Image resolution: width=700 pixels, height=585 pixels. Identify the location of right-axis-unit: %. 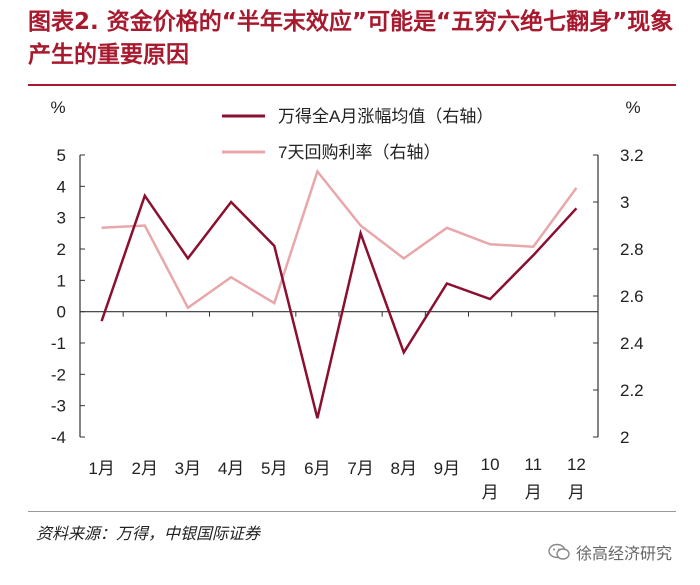
(632, 107).